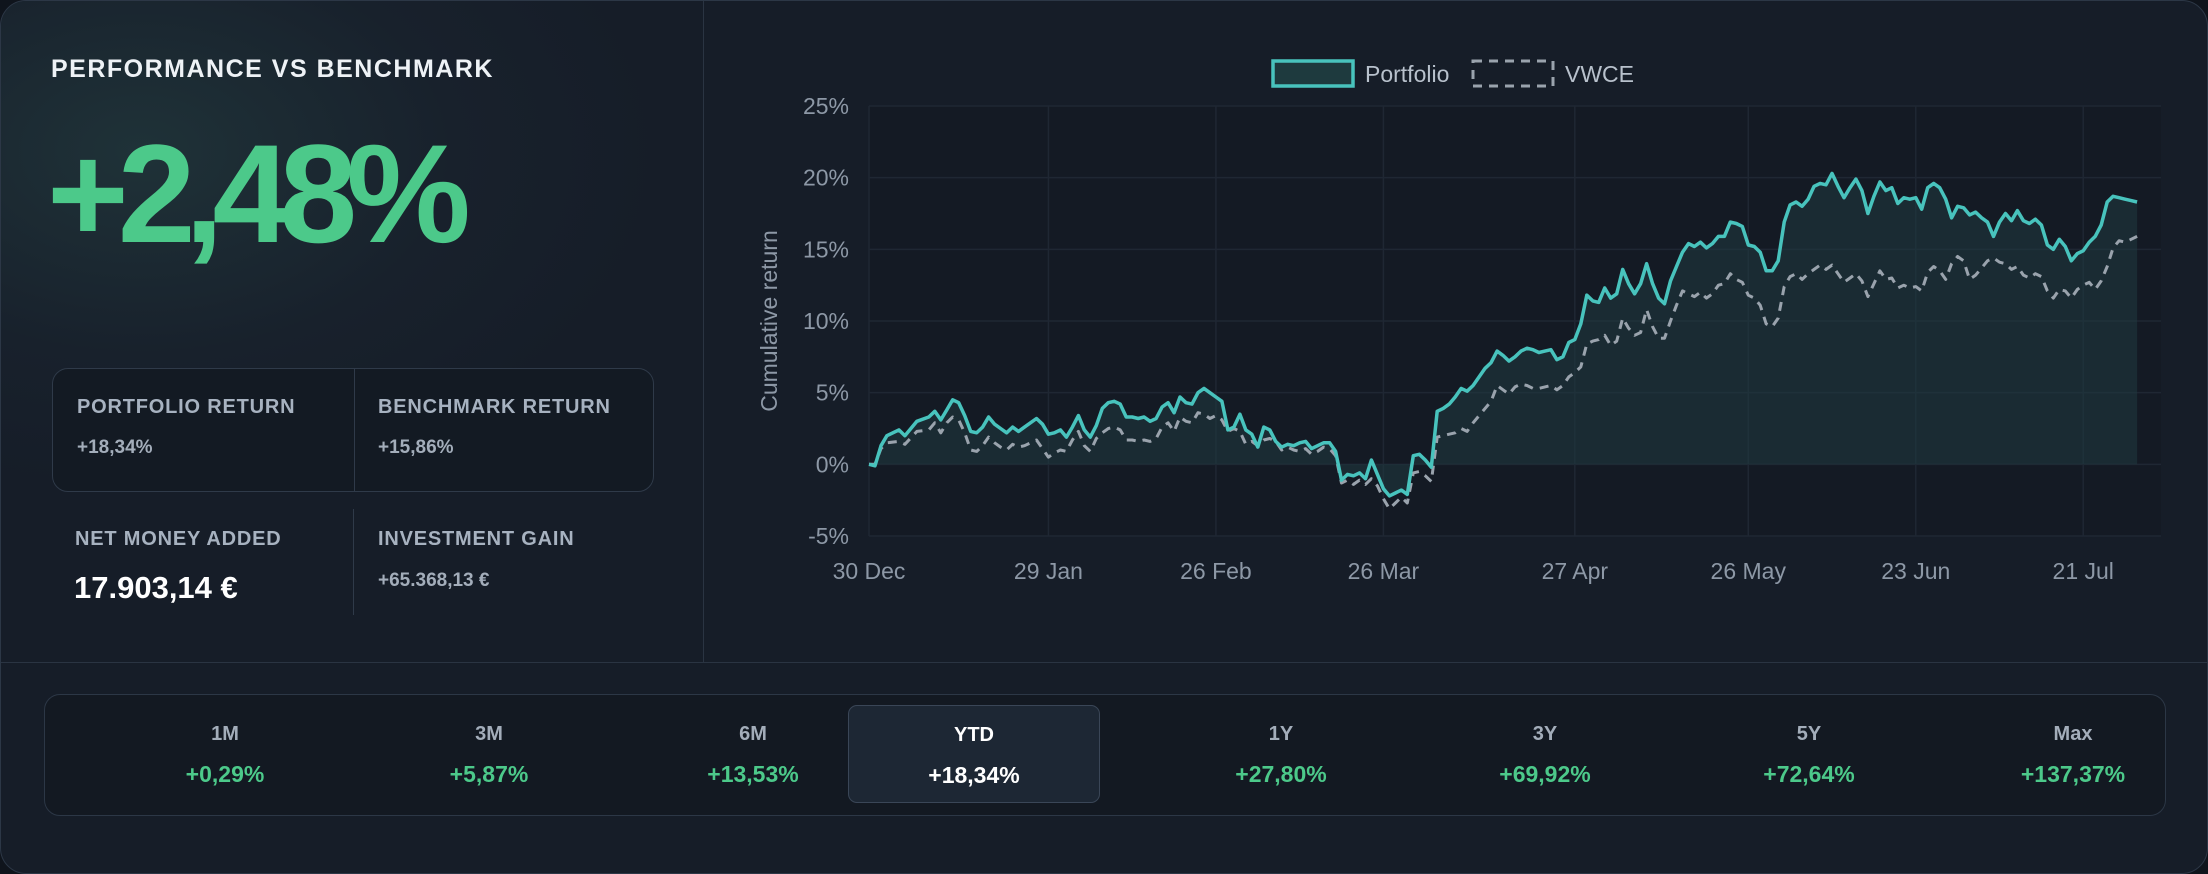 The width and height of the screenshot is (2208, 874). I want to click on panel-title: PERFORMANCE VS BENCHMARK, so click(272, 69).